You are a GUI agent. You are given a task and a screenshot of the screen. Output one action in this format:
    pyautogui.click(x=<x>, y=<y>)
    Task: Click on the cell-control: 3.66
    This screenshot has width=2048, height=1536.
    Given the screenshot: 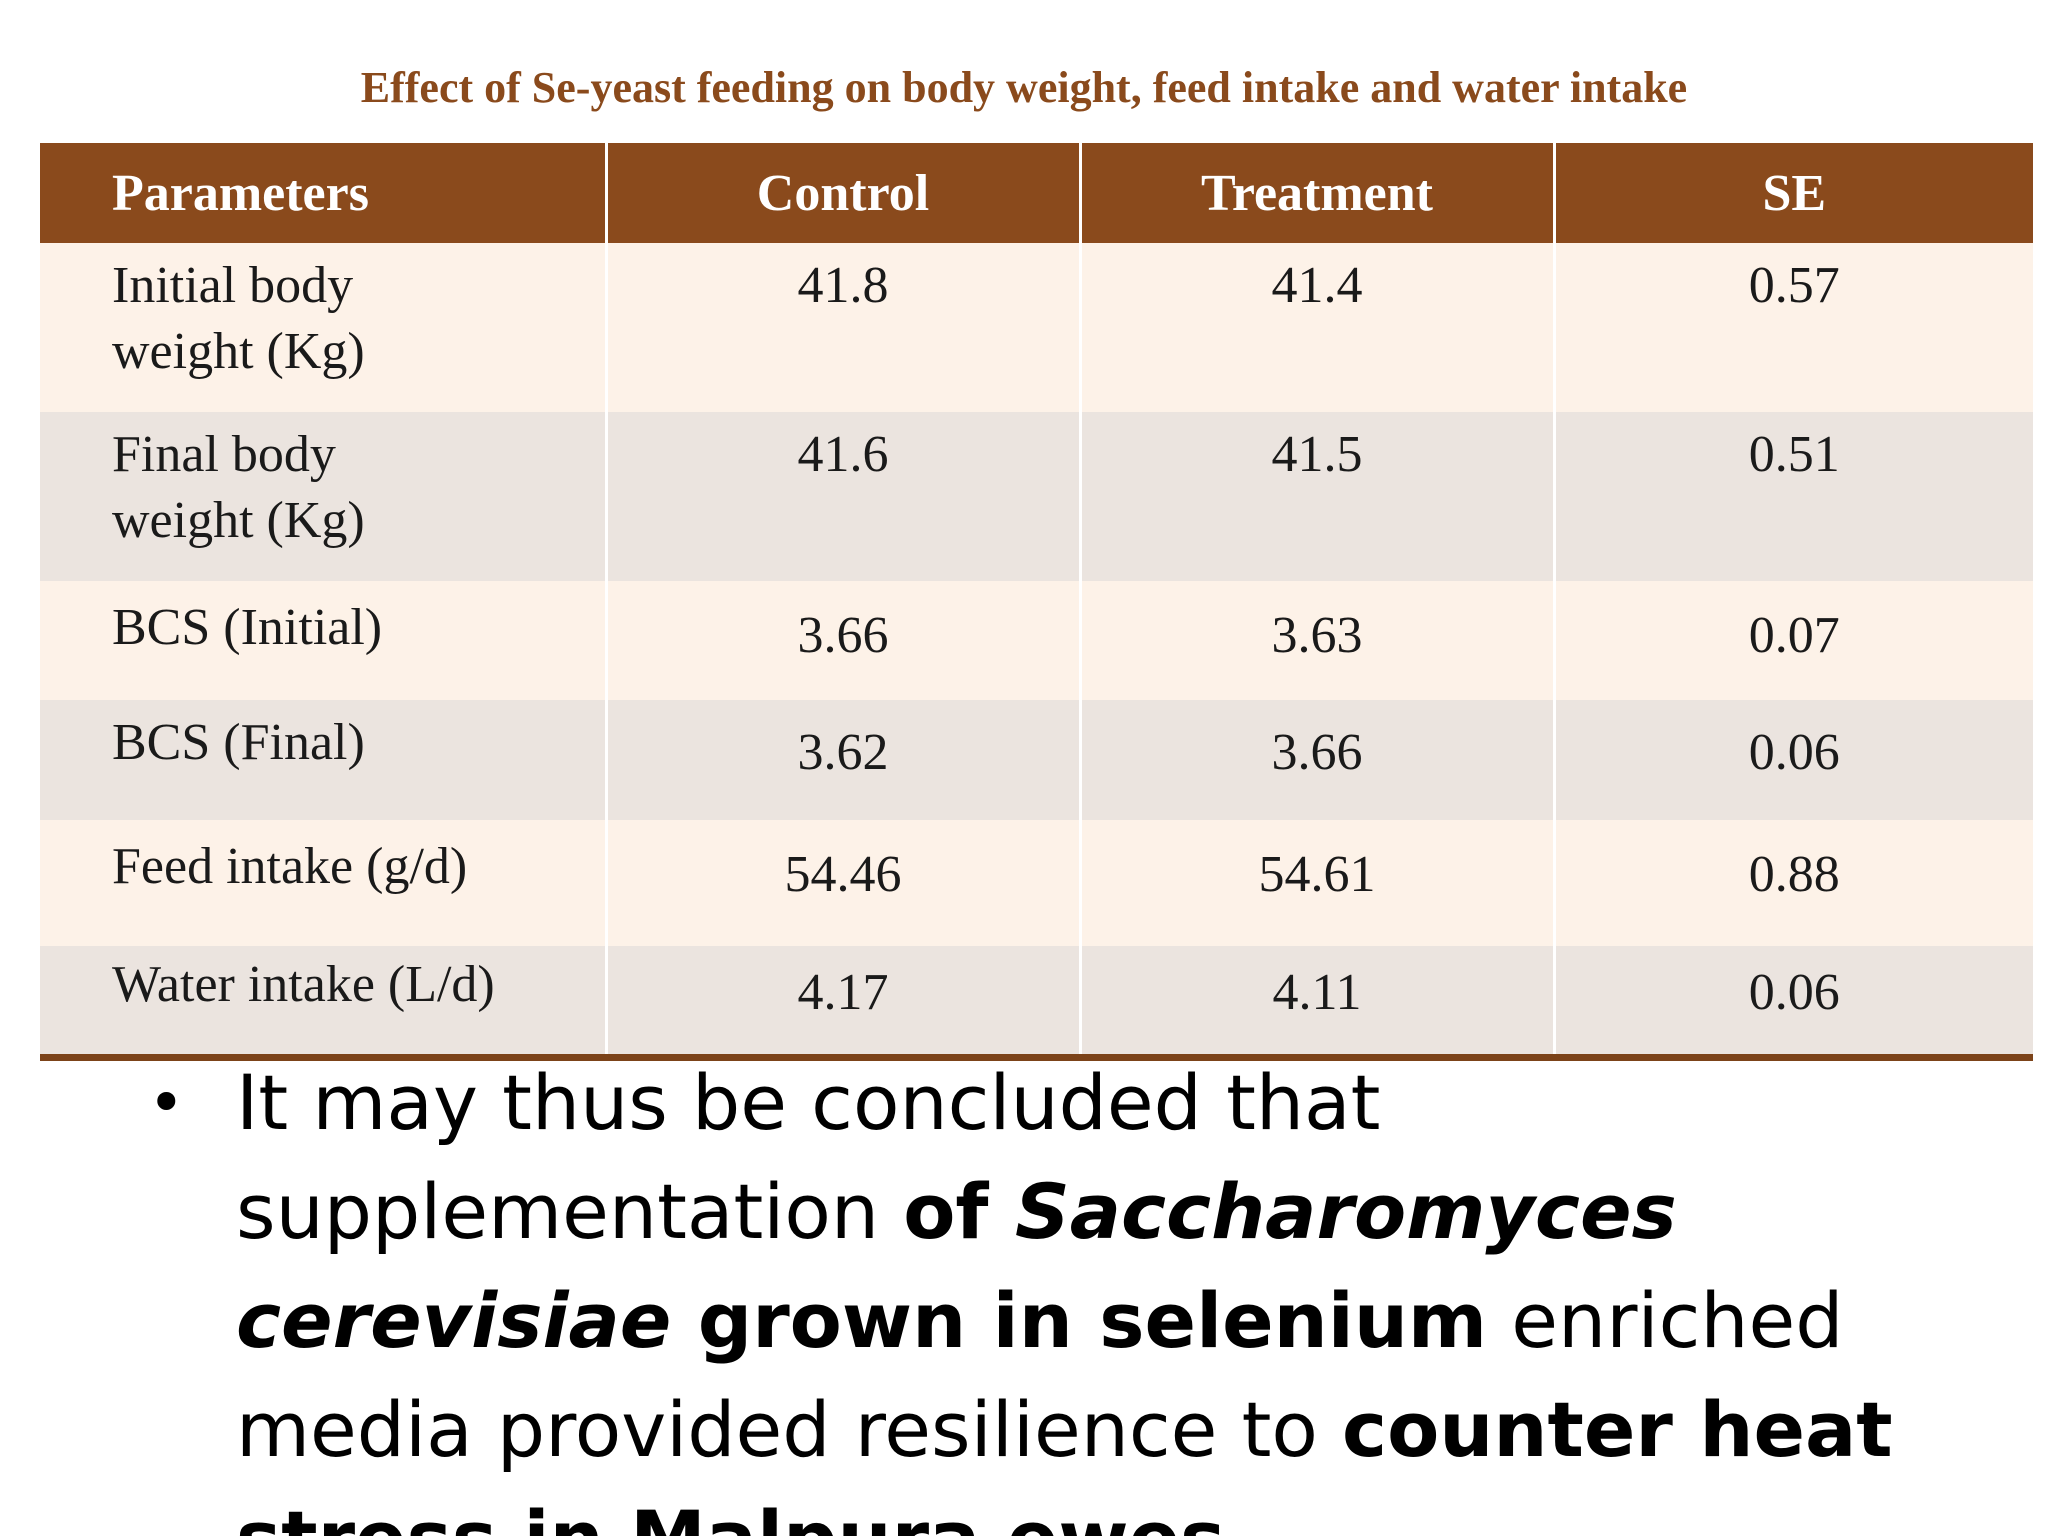 What is the action you would take?
    pyautogui.click(x=844, y=640)
    